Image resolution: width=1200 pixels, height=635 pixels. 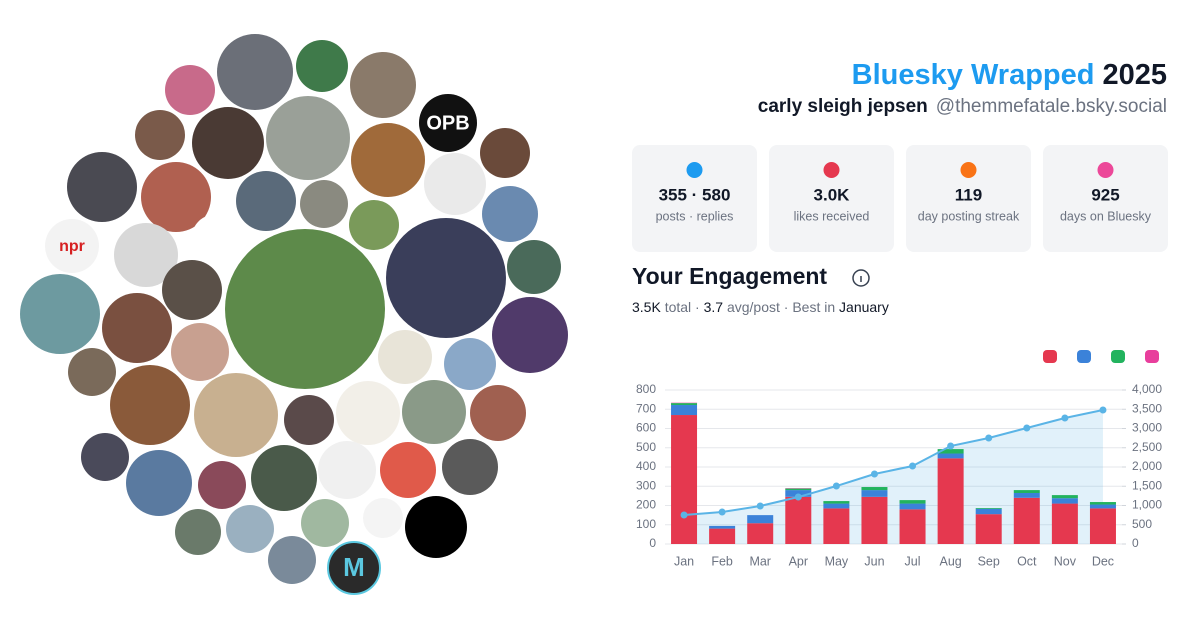 I want to click on handle: @themmefatale.bsky.social, so click(x=1051, y=106).